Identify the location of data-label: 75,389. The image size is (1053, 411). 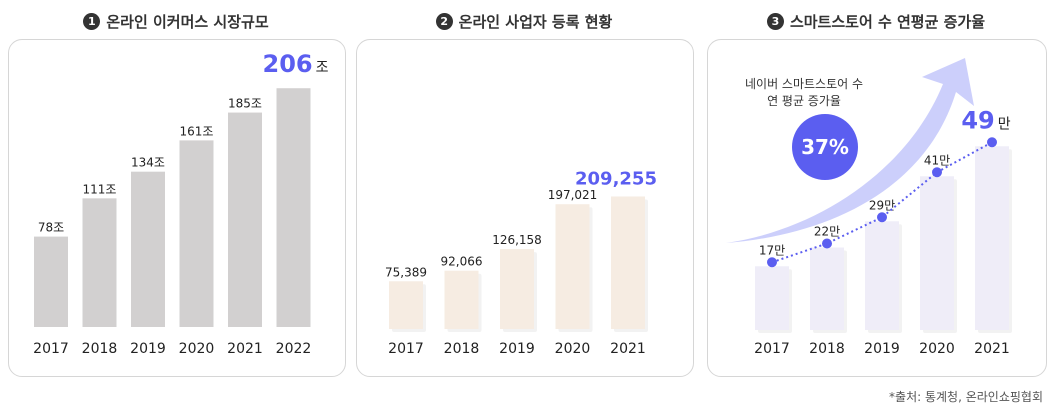
(406, 272).